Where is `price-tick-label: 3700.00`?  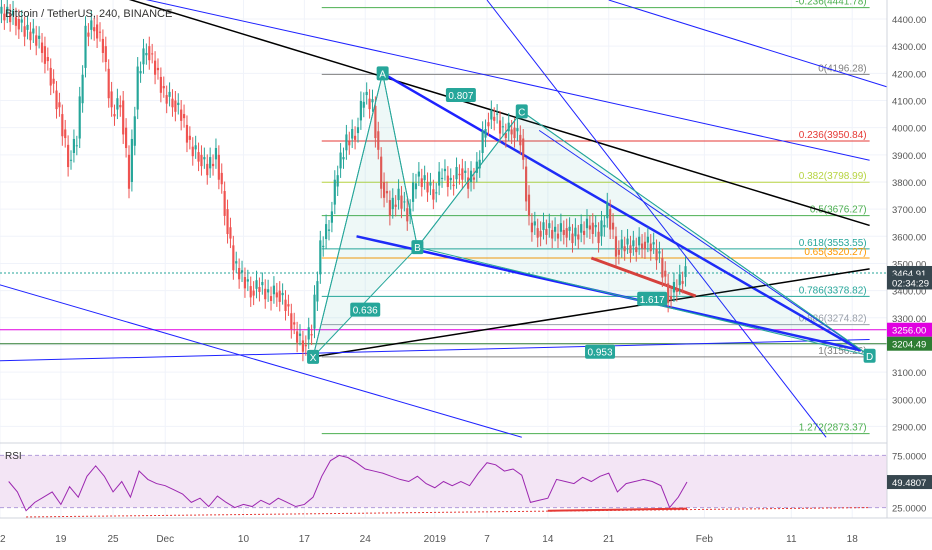 price-tick-label: 3700.00 is located at coordinates (909, 210).